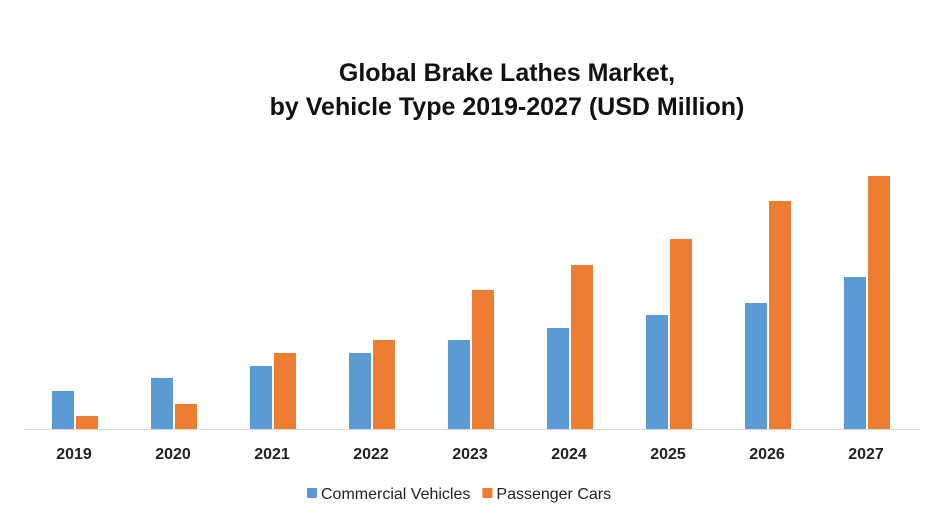 Image resolution: width=941 pixels, height=525 pixels. I want to click on bar-passenger-cars-2021, so click(285, 391).